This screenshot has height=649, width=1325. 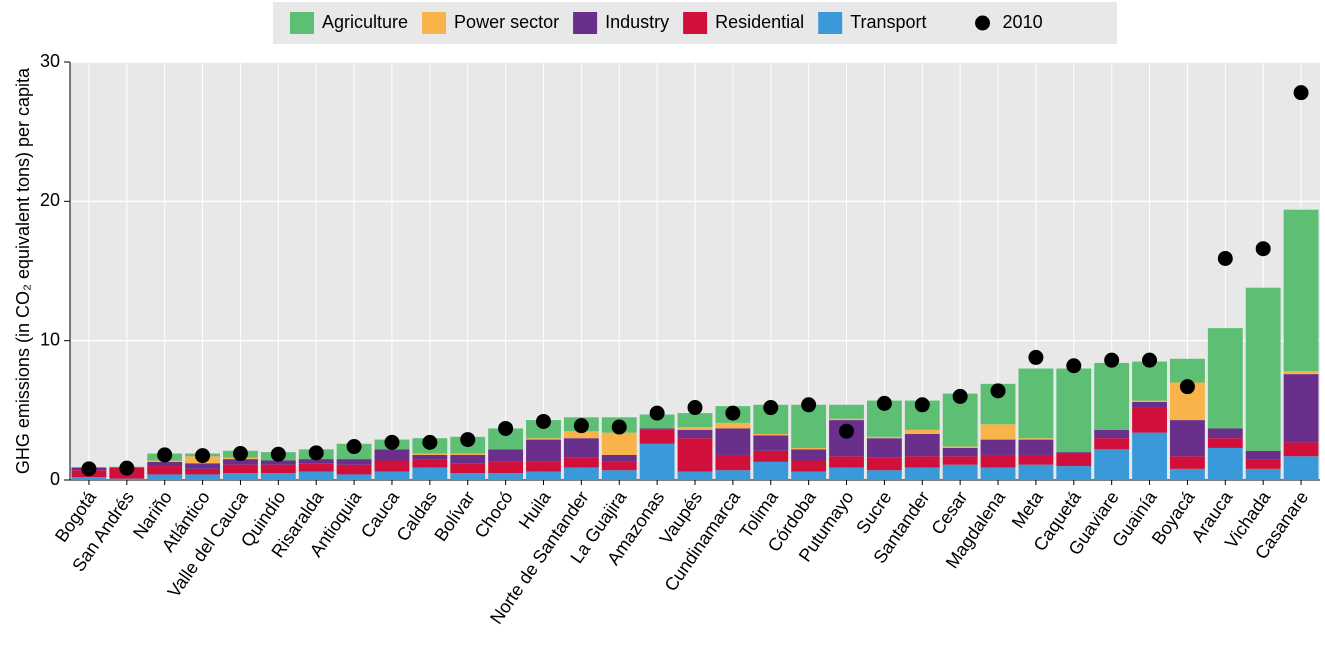 I want to click on legend-label: Industry, so click(x=637, y=22).